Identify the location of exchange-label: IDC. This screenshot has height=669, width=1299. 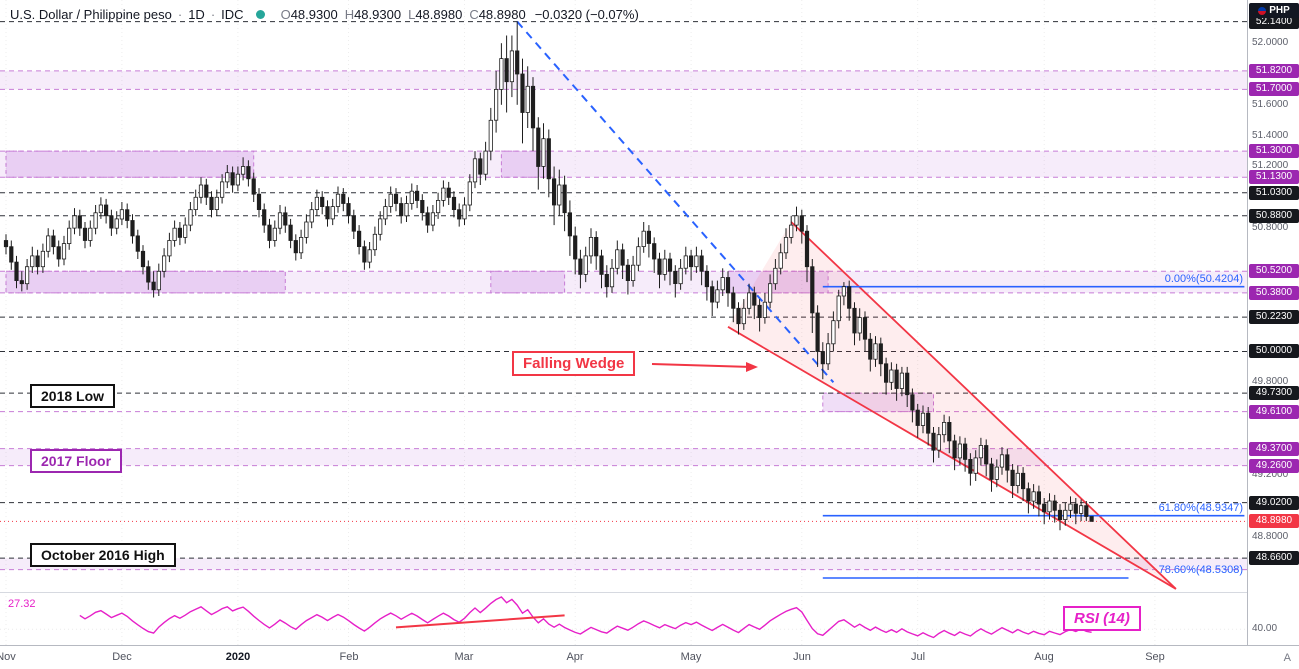
(232, 14).